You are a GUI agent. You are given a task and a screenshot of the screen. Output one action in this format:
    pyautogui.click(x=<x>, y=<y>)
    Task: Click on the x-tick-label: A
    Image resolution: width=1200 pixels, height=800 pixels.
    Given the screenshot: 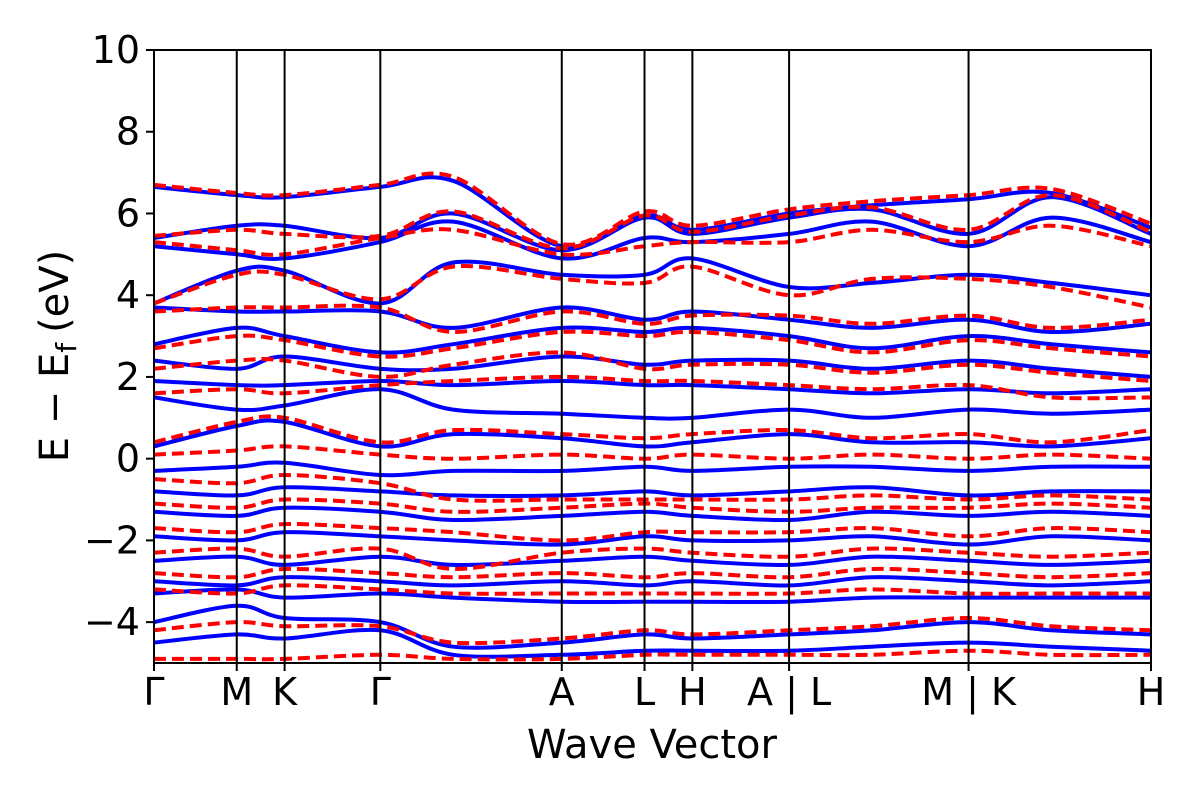 What is the action you would take?
    pyautogui.click(x=562, y=692)
    